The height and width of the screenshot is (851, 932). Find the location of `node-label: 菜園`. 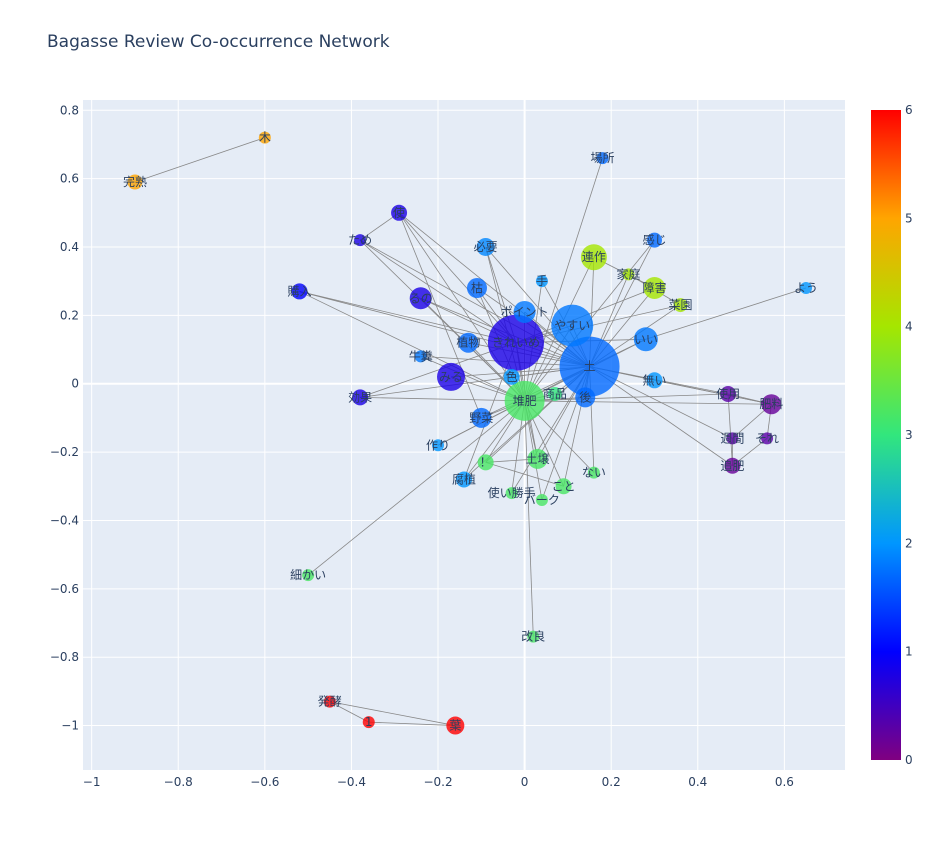

node-label: 菜園 is located at coordinates (680, 305).